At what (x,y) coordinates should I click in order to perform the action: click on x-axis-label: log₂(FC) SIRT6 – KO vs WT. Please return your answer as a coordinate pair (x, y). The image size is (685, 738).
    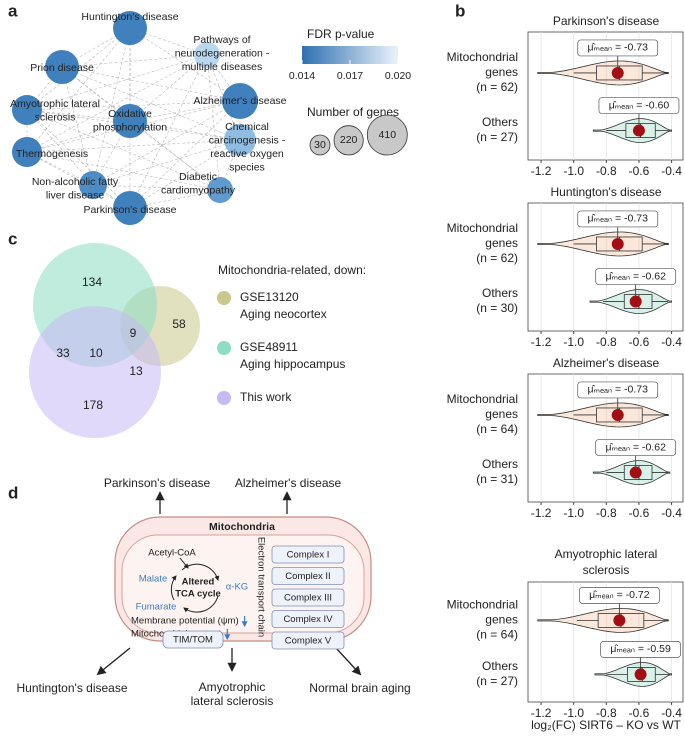
    Looking at the image, I should click on (606, 725).